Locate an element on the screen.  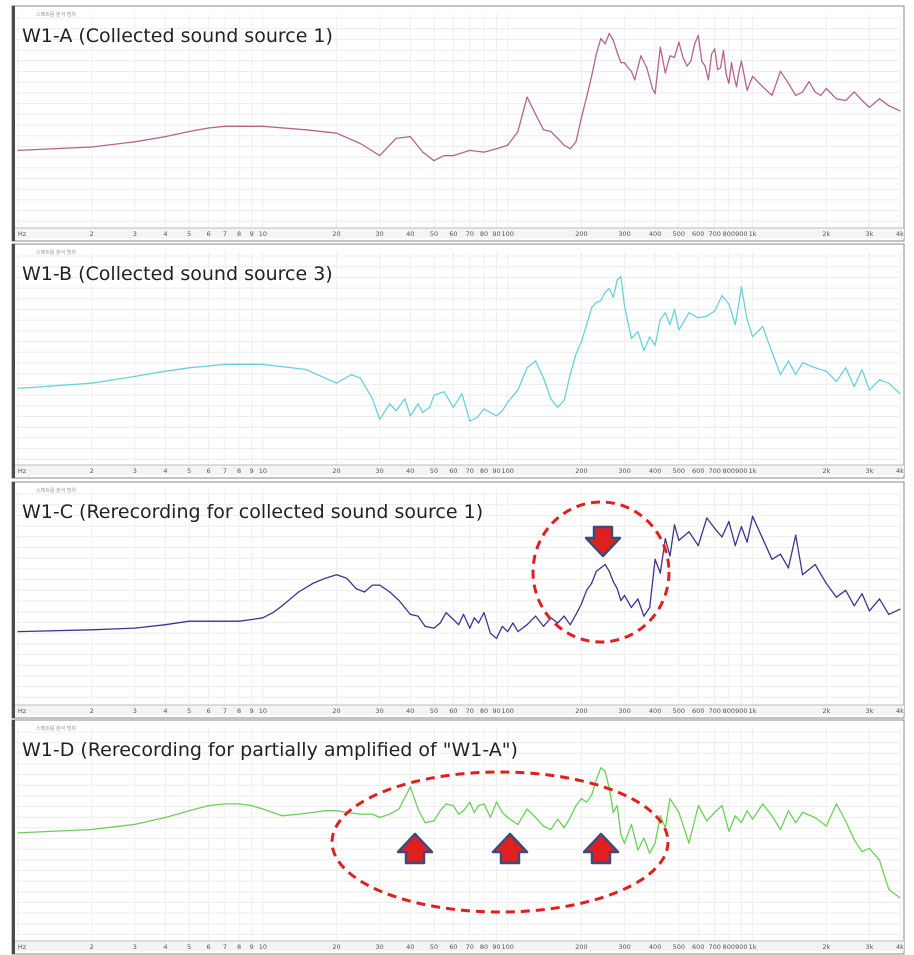
x-tick-label: 500 is located at coordinates (679, 234).